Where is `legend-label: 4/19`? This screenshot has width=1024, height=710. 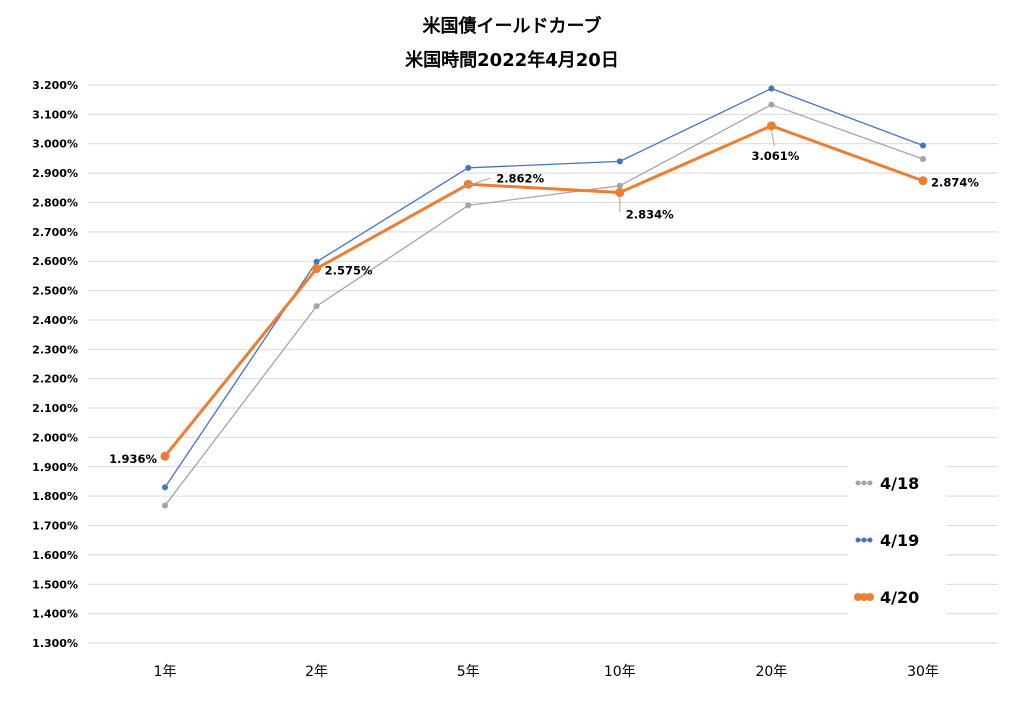 legend-label: 4/19 is located at coordinates (899, 540).